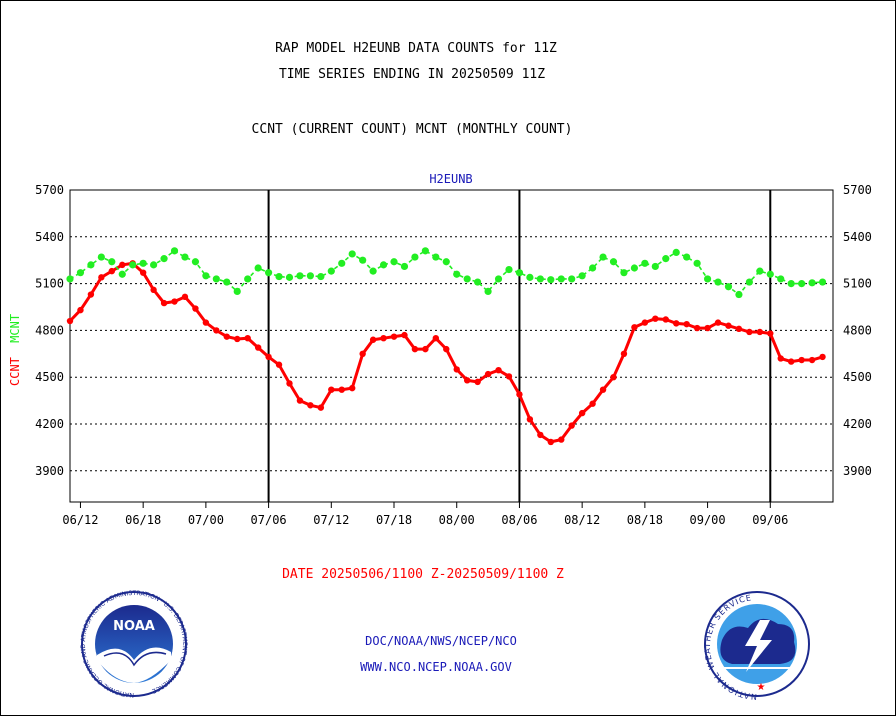 Image resolution: width=896 pixels, height=716 pixels. Describe the element at coordinates (331, 520) in the screenshot. I see `x-tick-label: 07/12` at that location.